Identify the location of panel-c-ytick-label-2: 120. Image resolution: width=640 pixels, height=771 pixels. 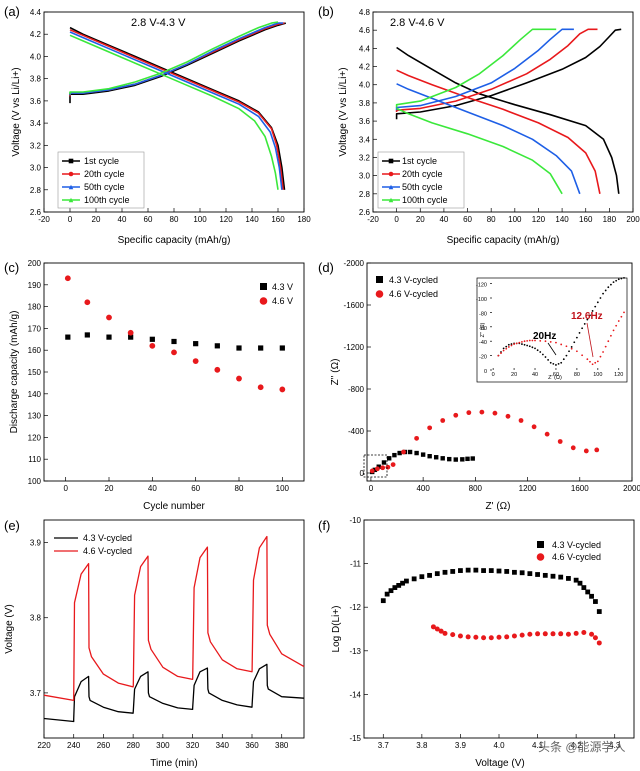
(35, 437).